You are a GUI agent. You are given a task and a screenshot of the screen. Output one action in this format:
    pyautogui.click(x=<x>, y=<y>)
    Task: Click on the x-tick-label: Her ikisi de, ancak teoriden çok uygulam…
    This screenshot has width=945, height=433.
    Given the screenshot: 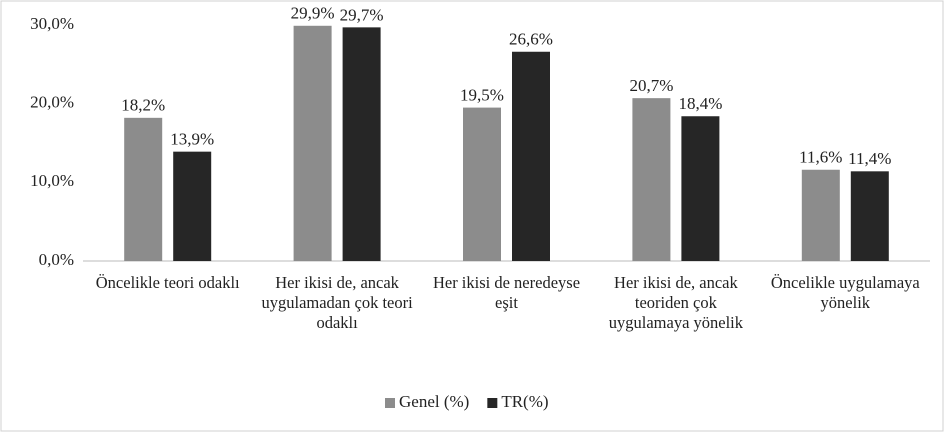 What is the action you would take?
    pyautogui.click(x=676, y=302)
    